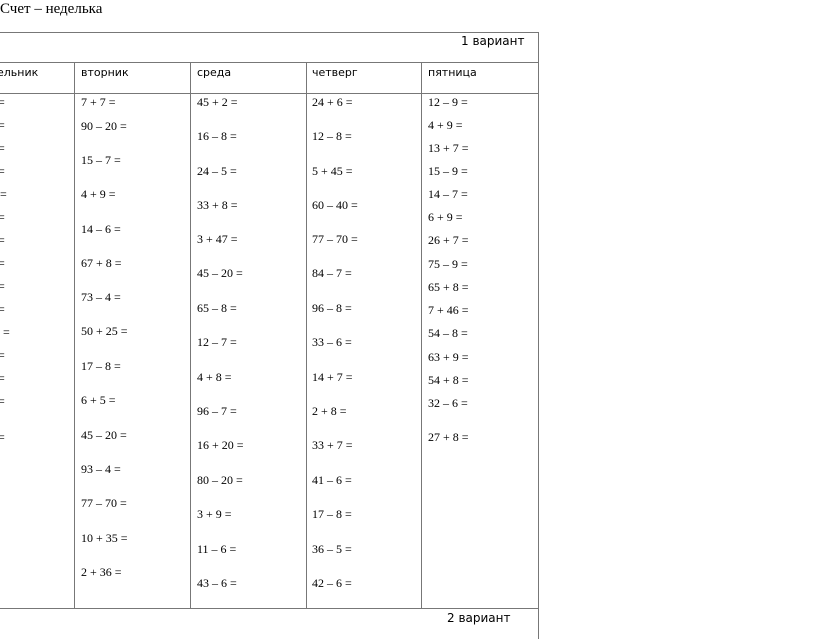 This screenshot has height=639, width=816. I want to click on exercise-wednesday: 4 + 8 =, so click(214, 377).